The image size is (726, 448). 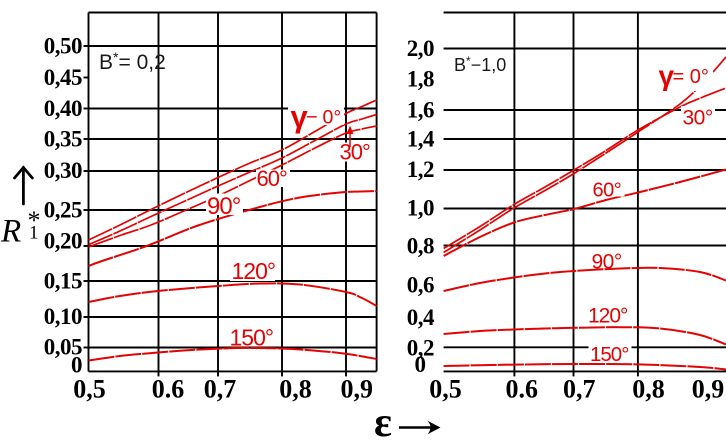 I want to click on svg-text: 0,20, so click(x=63, y=241).